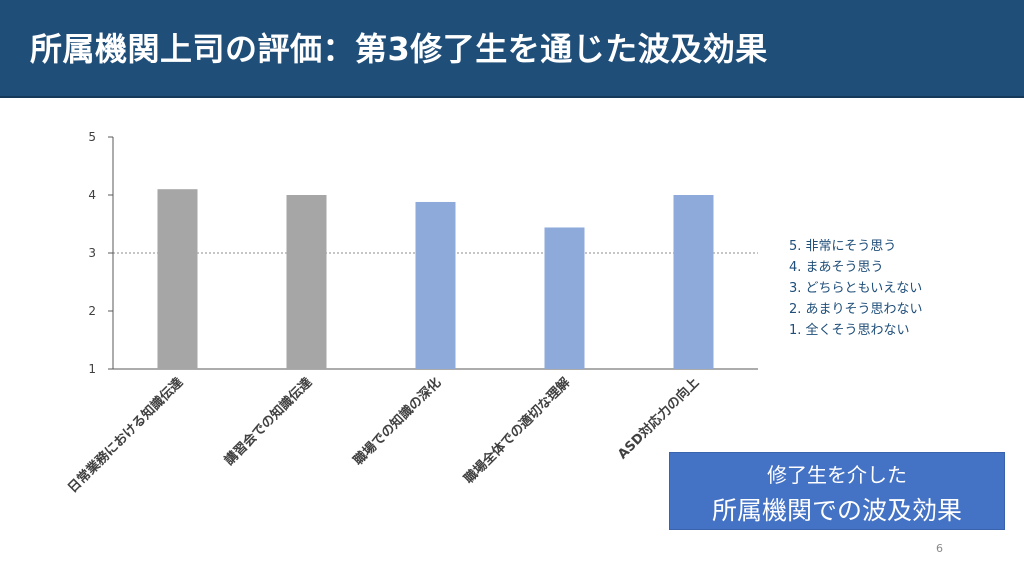 The width and height of the screenshot is (1024, 576). Describe the element at coordinates (126, 436) in the screenshot. I see `x-category-label: 日常業務における知識伝達` at that location.